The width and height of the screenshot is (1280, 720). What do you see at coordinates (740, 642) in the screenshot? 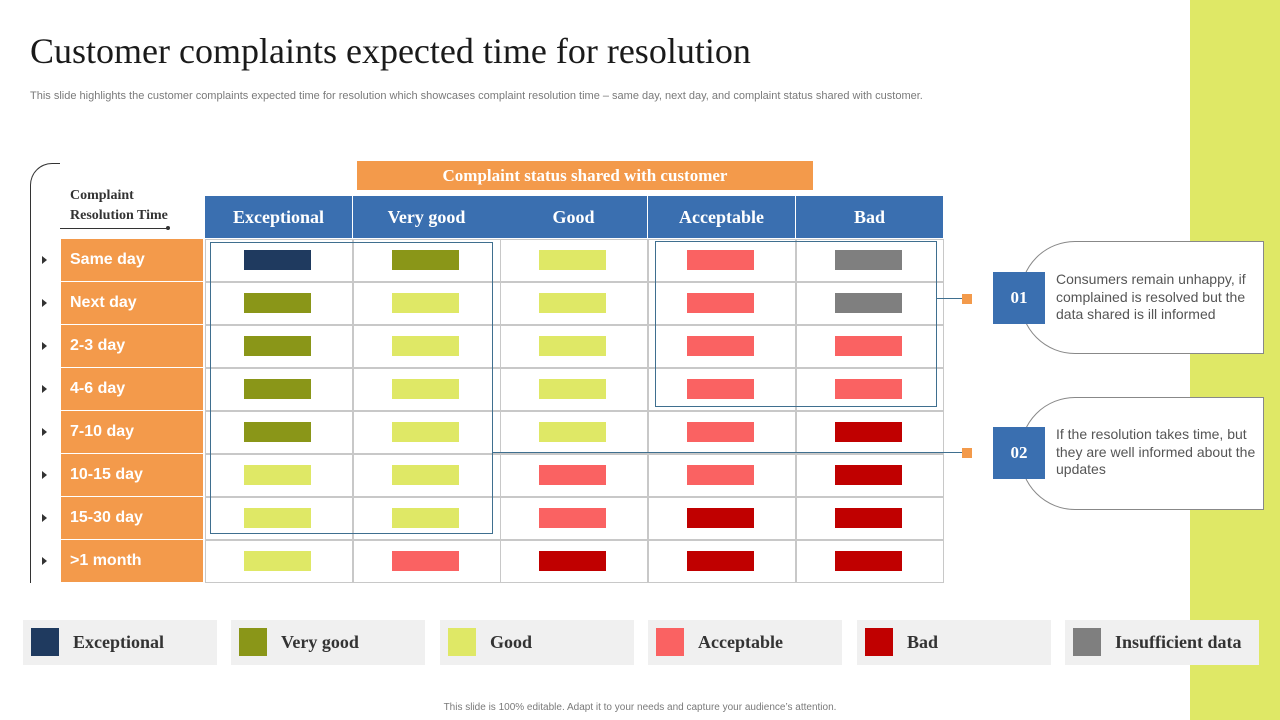
I see `legend-label: Acceptable` at bounding box center [740, 642].